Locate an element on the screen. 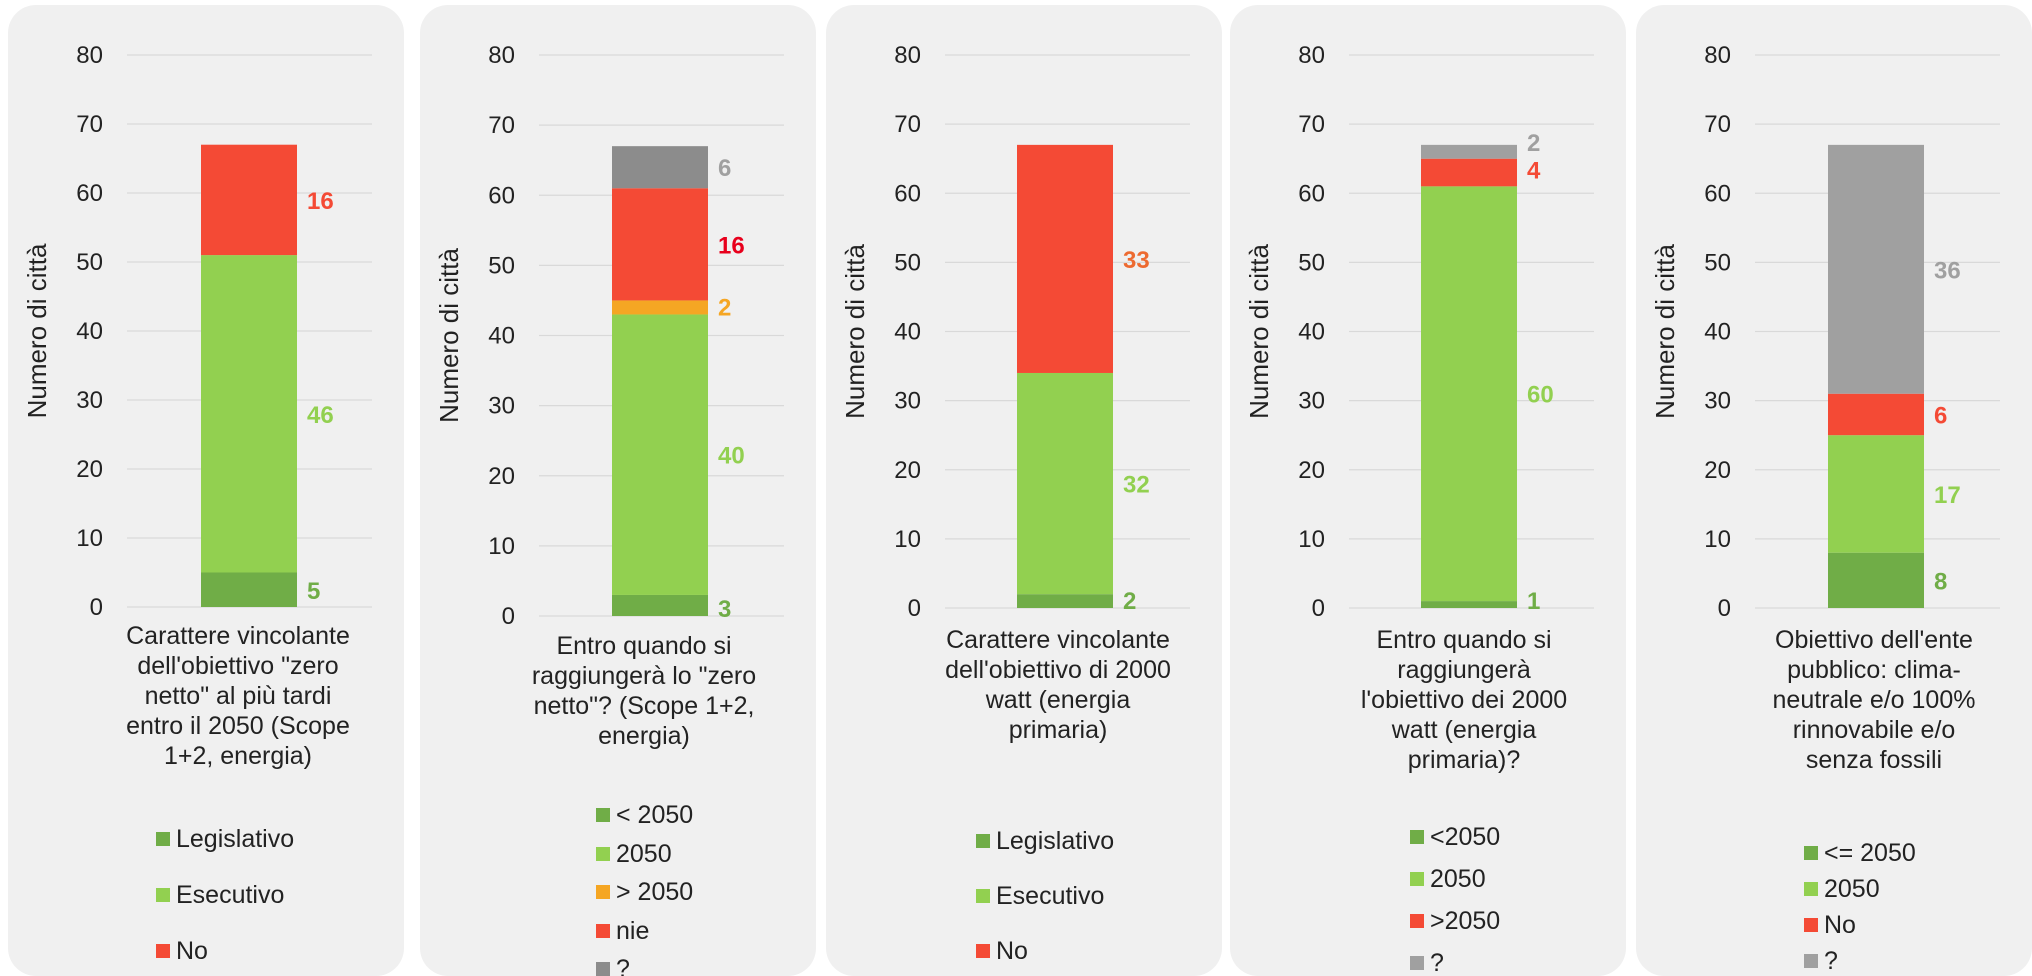 The height and width of the screenshot is (976, 2032). legend-item: 2050 is located at coordinates (1842, 889).